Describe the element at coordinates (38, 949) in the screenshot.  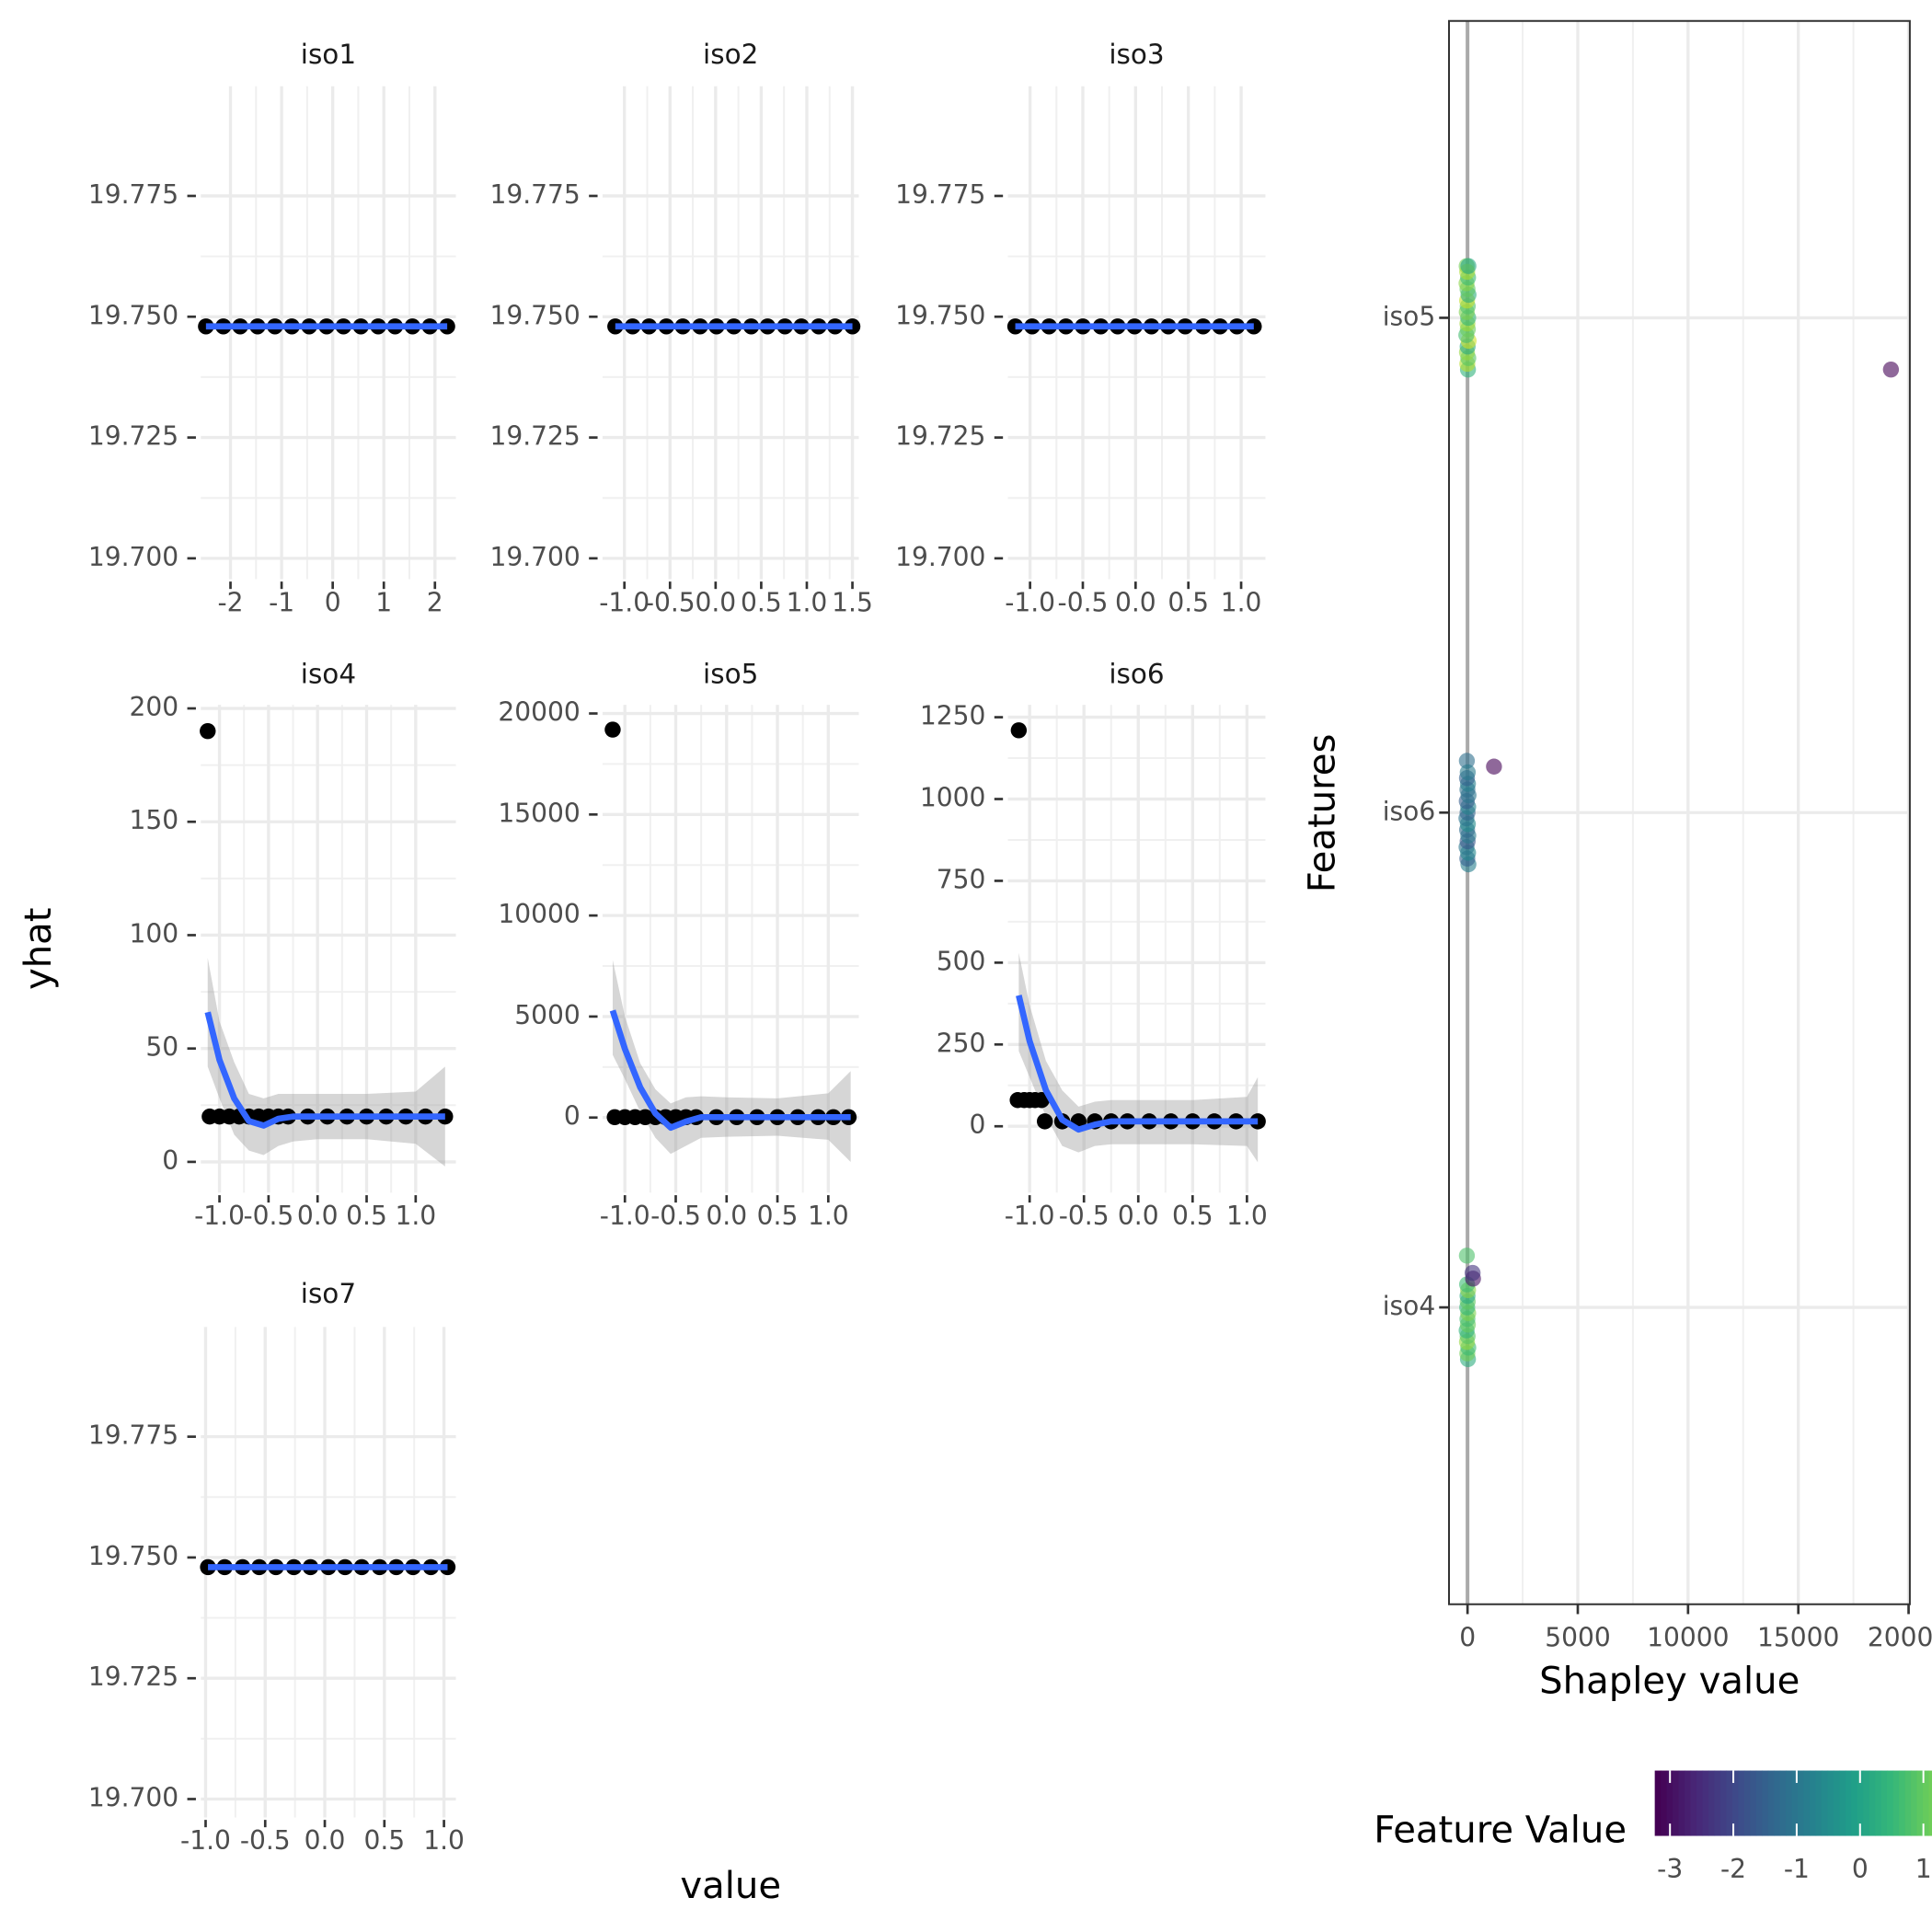
I see `y-axis-title: yhat` at that location.